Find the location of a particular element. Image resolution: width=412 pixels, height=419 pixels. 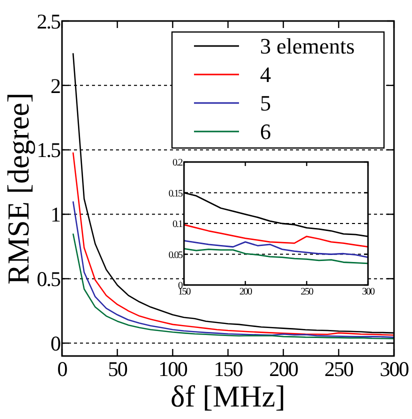

legend-label: 6 is located at coordinates (265, 131).